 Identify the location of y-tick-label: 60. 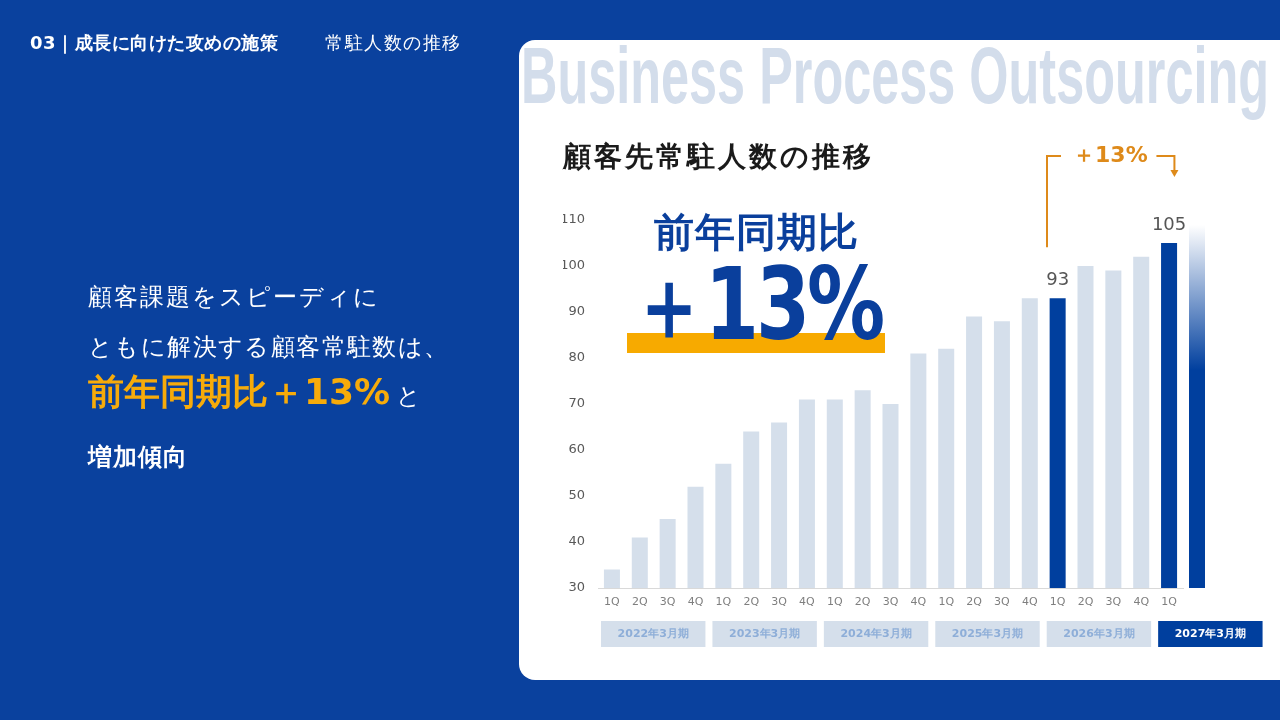
(576, 449).